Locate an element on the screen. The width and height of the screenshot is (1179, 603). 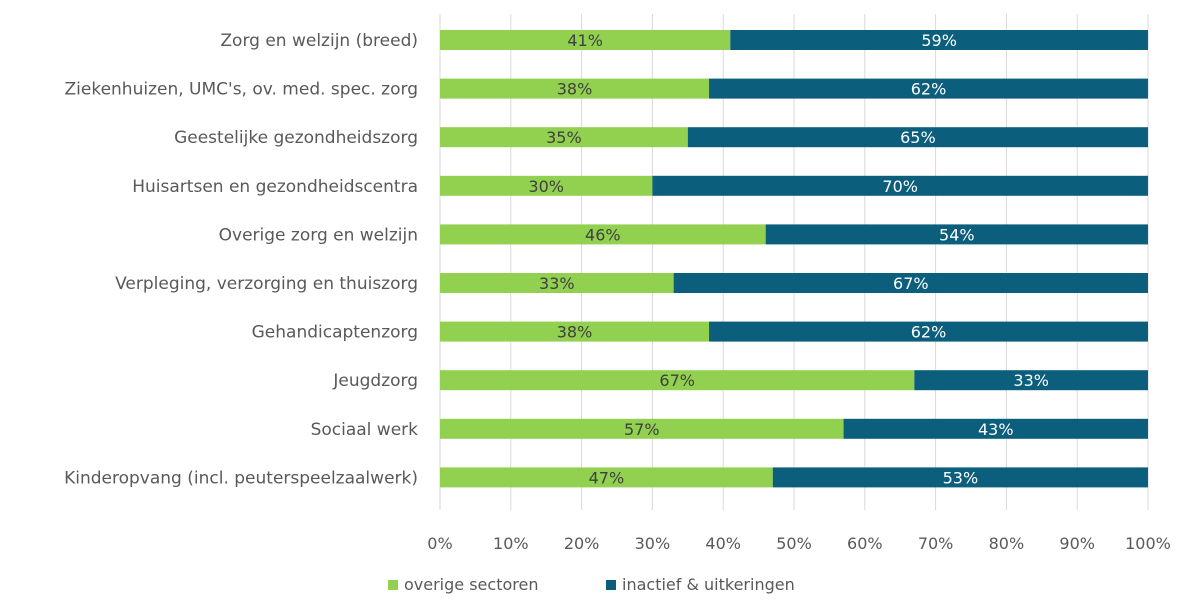
x-tick-label: 30% is located at coordinates (653, 543).